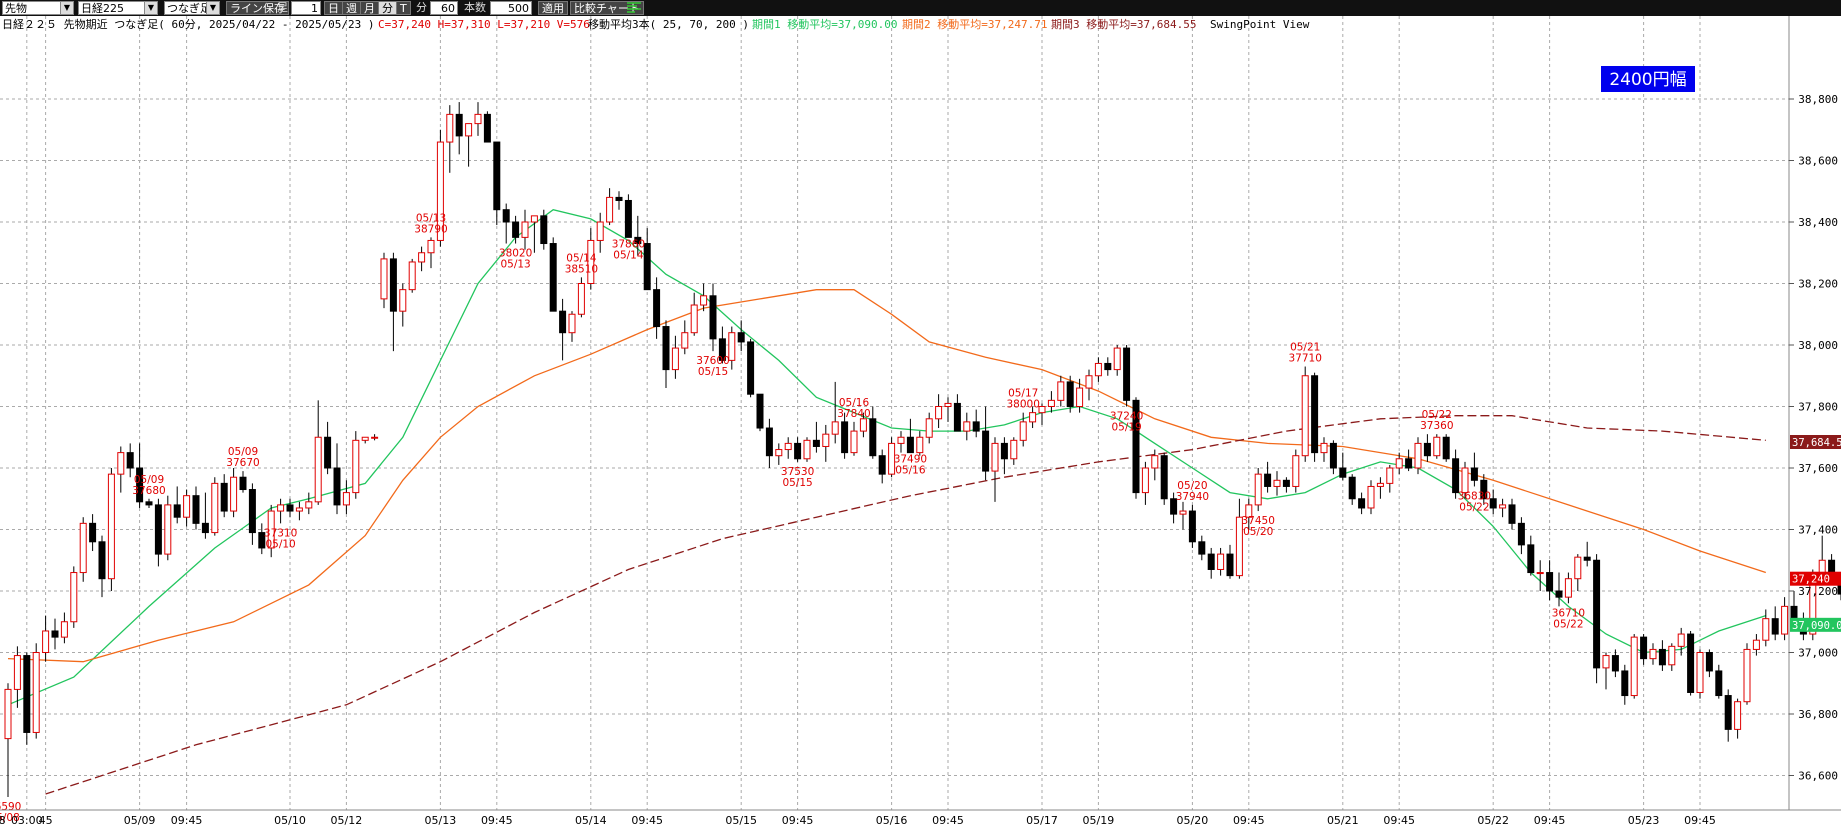 This screenshot has width=1841, height=826. What do you see at coordinates (192, 8) in the screenshot?
I see `type-select: つなぎ足 ▼` at bounding box center [192, 8].